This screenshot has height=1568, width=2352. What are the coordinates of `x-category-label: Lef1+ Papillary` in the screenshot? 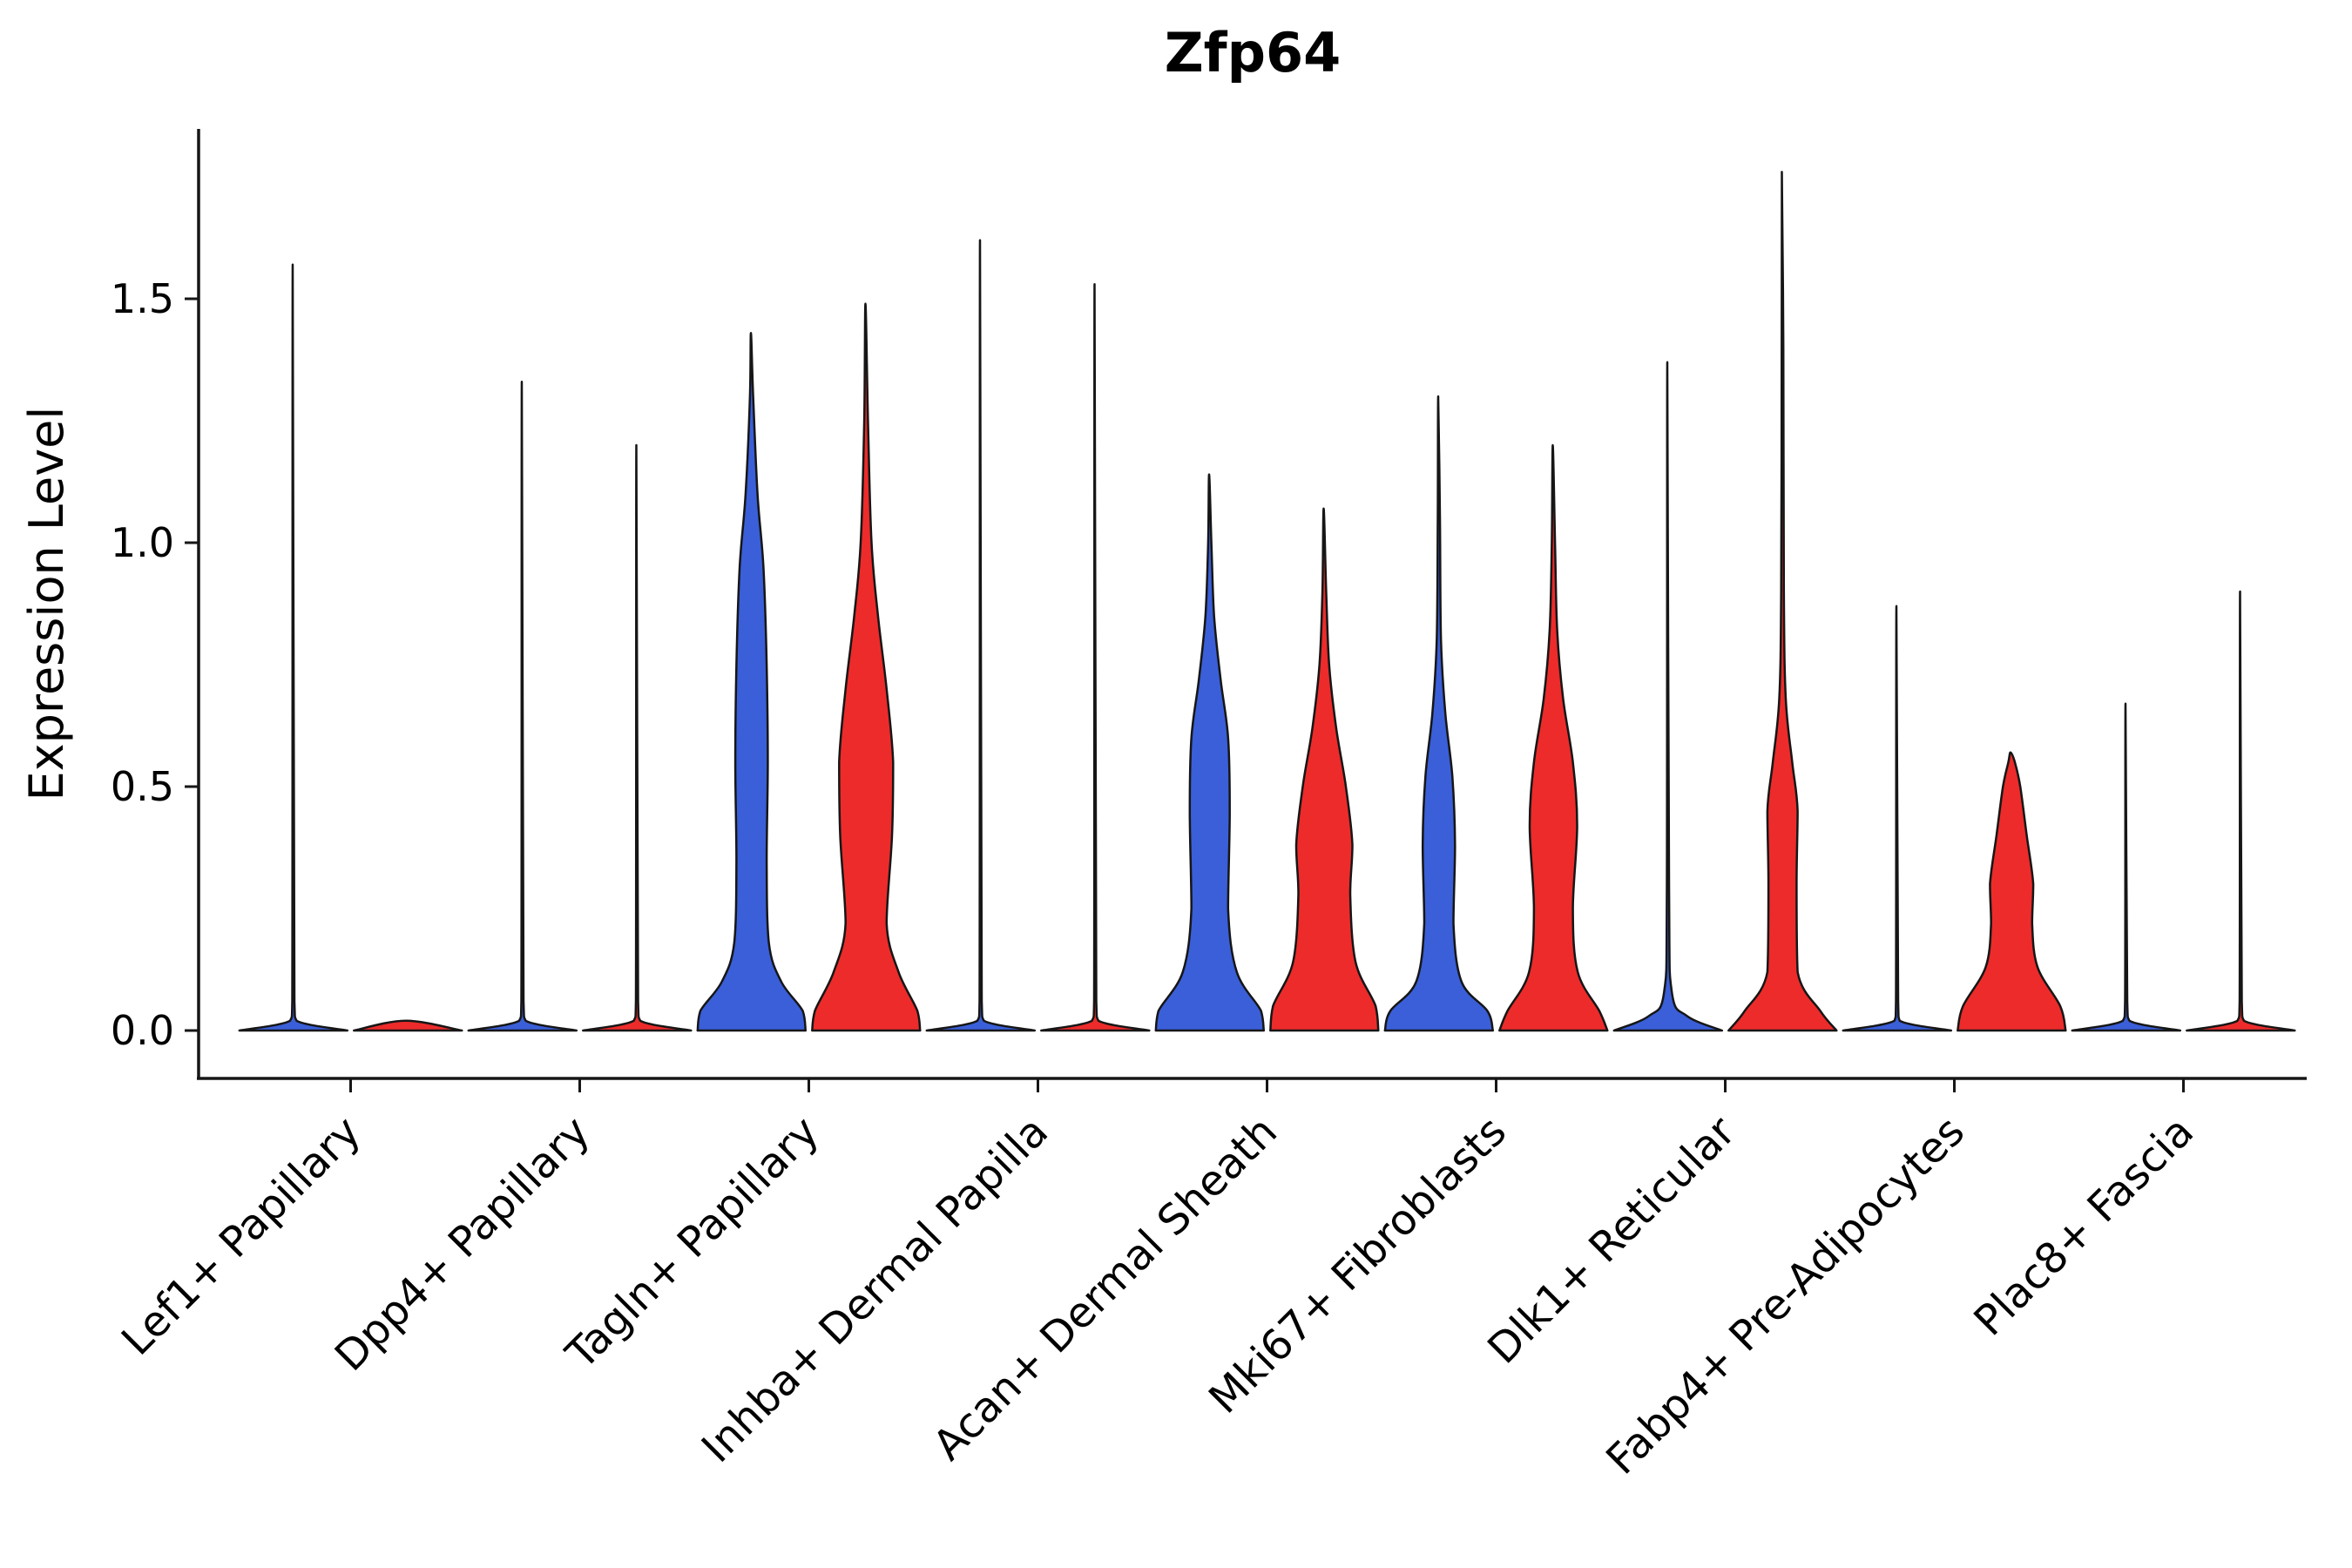 It's located at (241, 1236).